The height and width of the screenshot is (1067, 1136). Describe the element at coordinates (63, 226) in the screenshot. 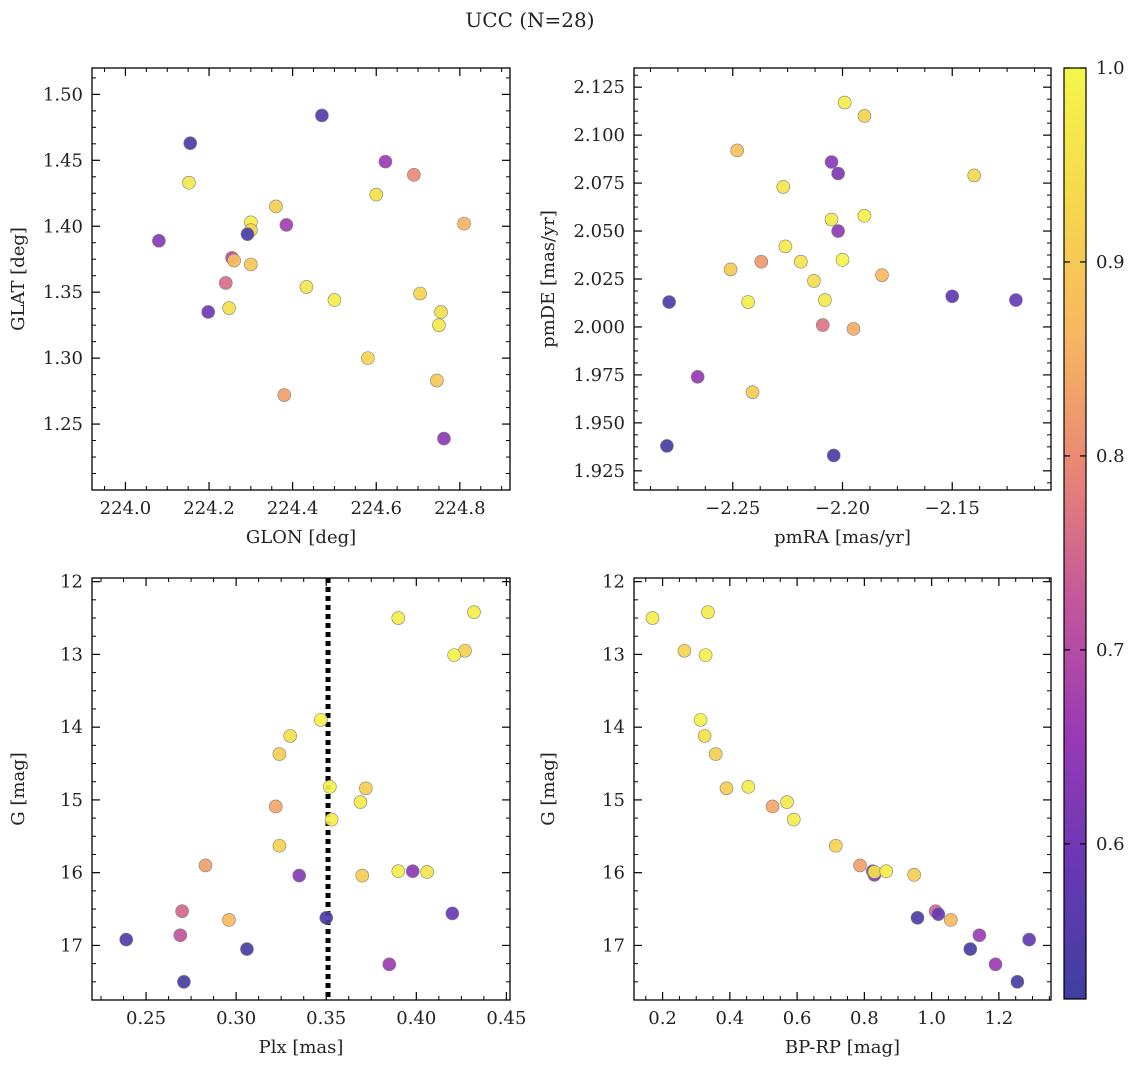

I see `y-tick-label: 1.40` at that location.